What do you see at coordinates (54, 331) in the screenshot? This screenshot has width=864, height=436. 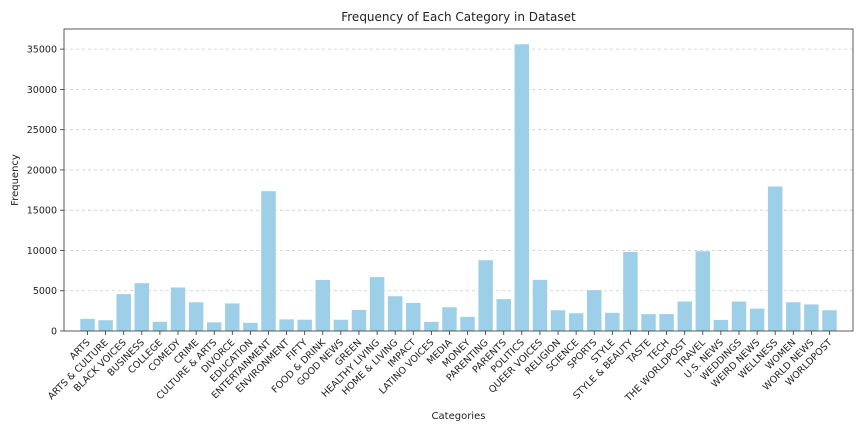 I see `y-tick-label: 0` at bounding box center [54, 331].